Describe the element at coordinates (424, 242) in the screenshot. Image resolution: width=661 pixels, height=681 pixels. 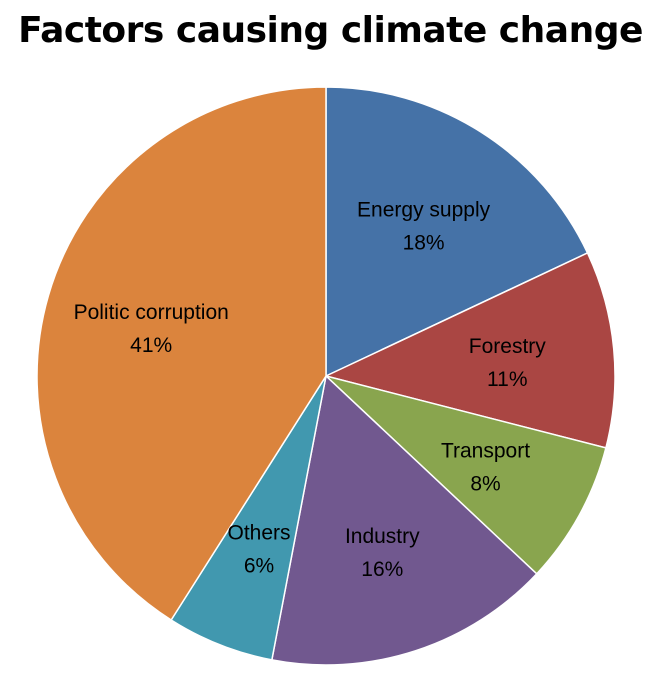
I see `slice-value-energy-supply: 18%` at that location.